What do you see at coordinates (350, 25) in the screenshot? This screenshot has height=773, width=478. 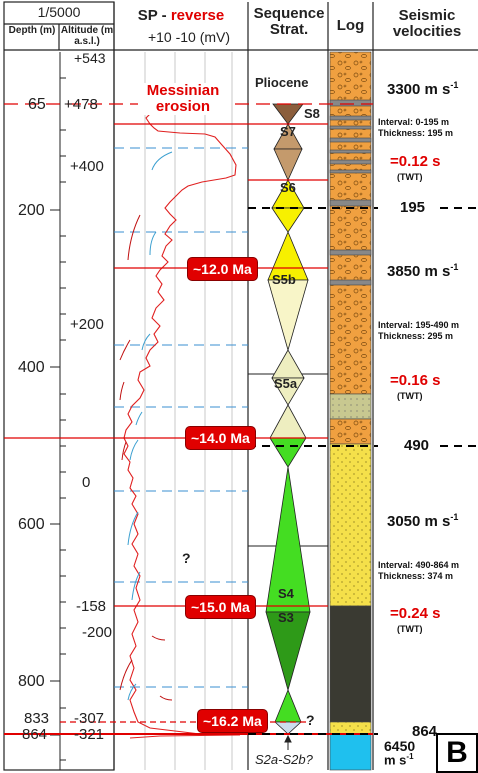 I see `log-title: Log` at bounding box center [350, 25].